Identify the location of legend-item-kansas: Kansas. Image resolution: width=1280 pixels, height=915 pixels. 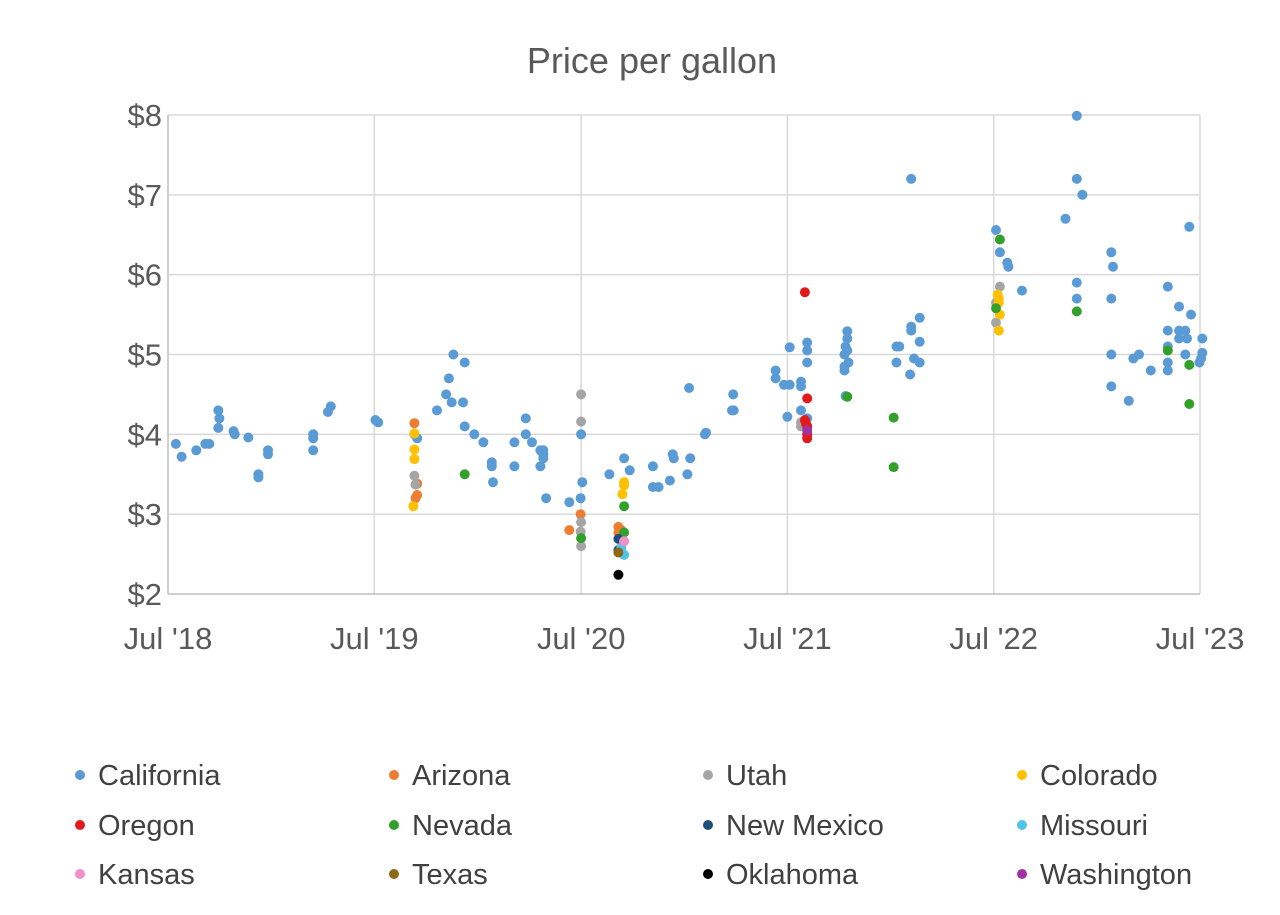
(135, 875).